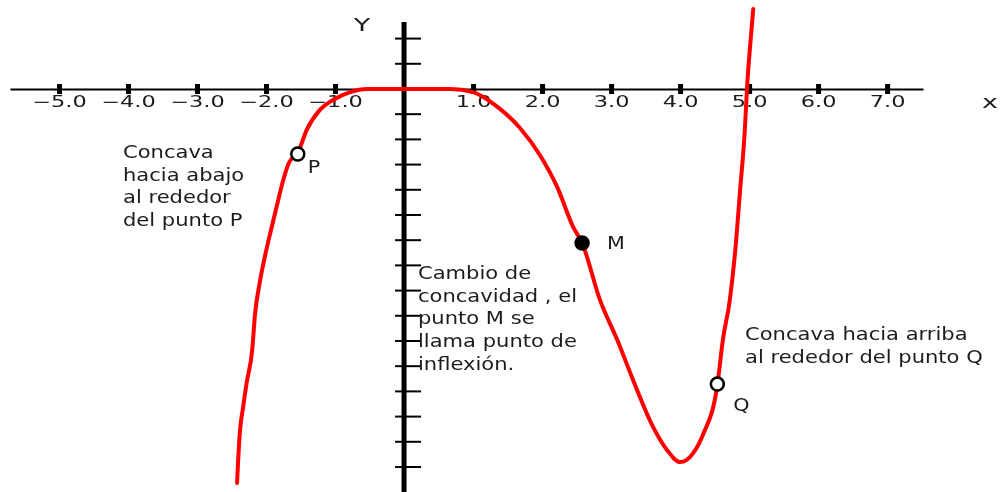 Image resolution: width=1005 pixels, height=492 pixels. What do you see at coordinates (542, 101) in the screenshot?
I see `x-tick-label: 2.0` at bounding box center [542, 101].